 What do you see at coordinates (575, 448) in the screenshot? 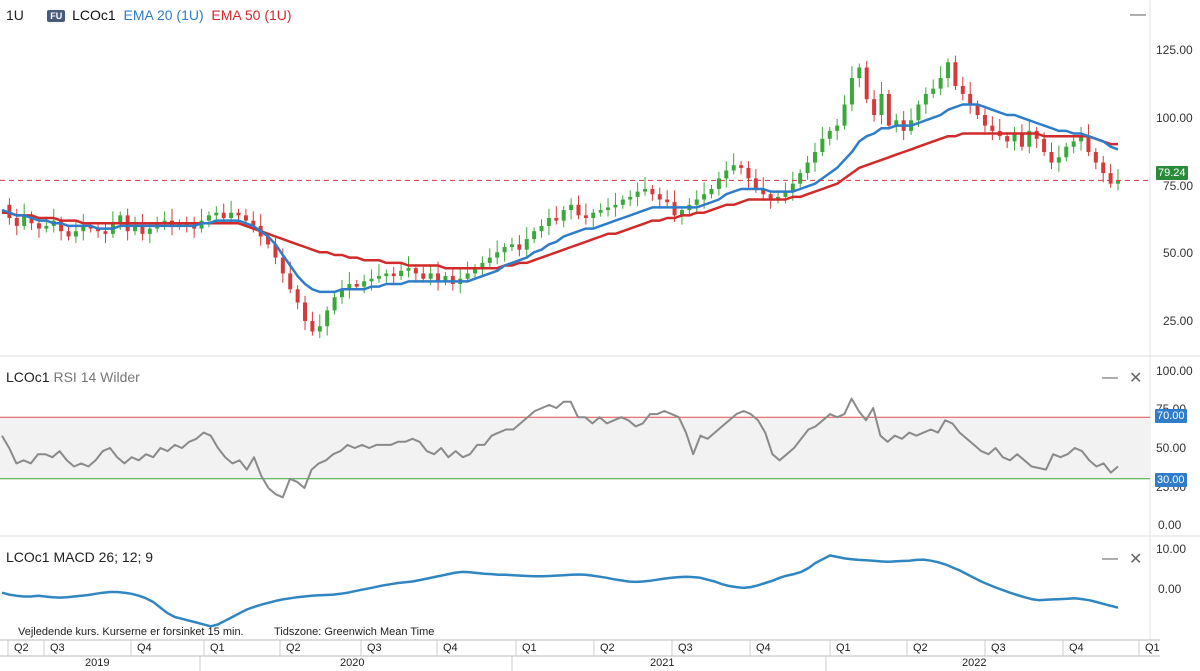
I see `rsi-band` at bounding box center [575, 448].